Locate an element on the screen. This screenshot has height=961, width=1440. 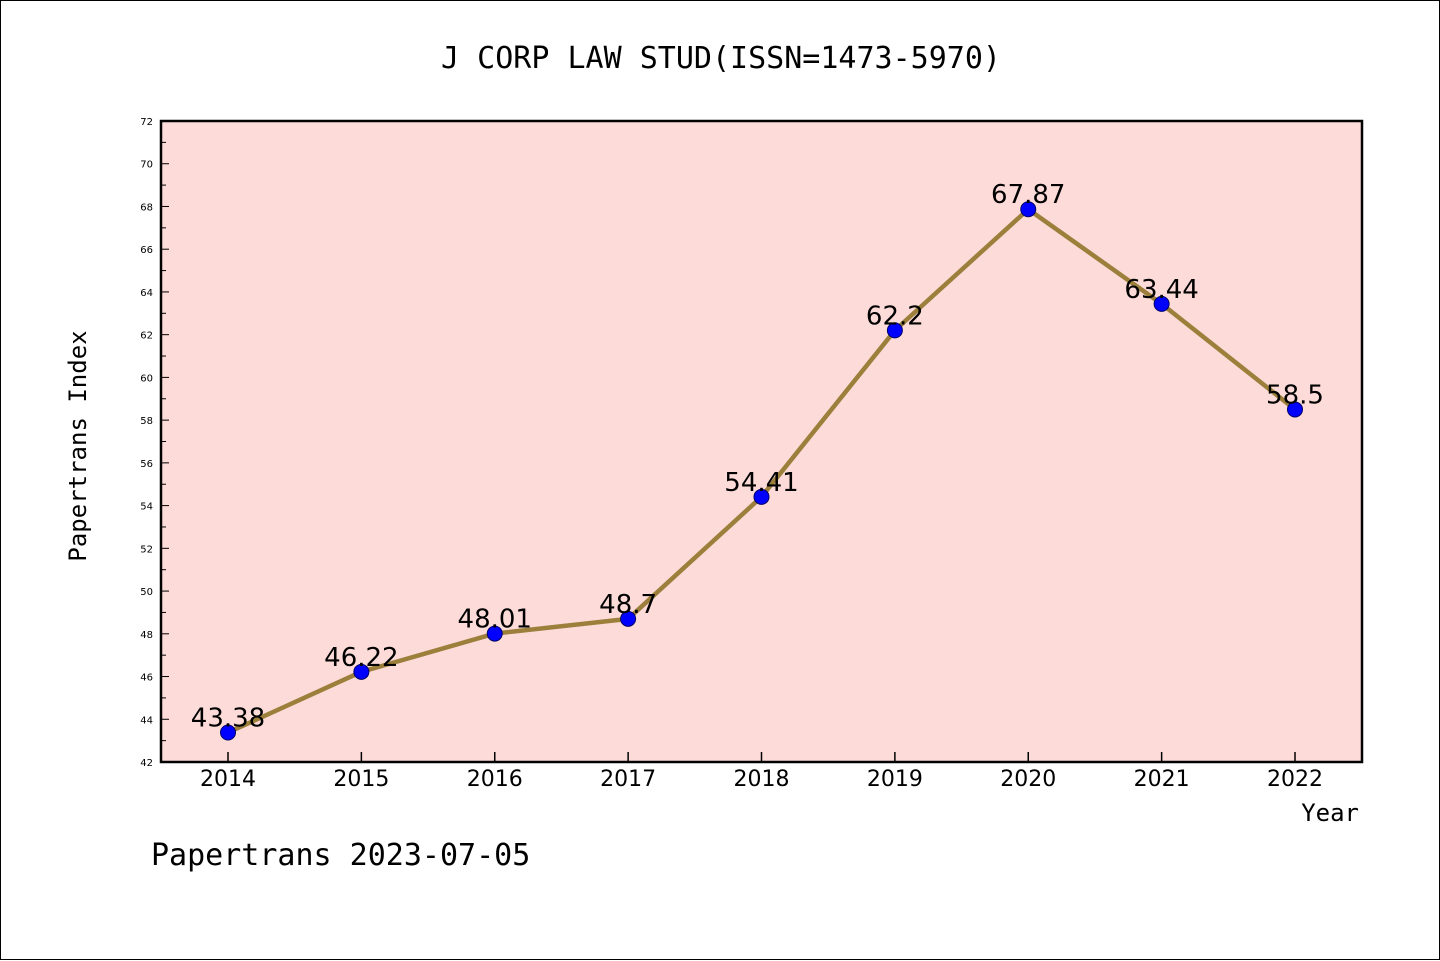
y-tick-label: 48 is located at coordinates (146, 635).